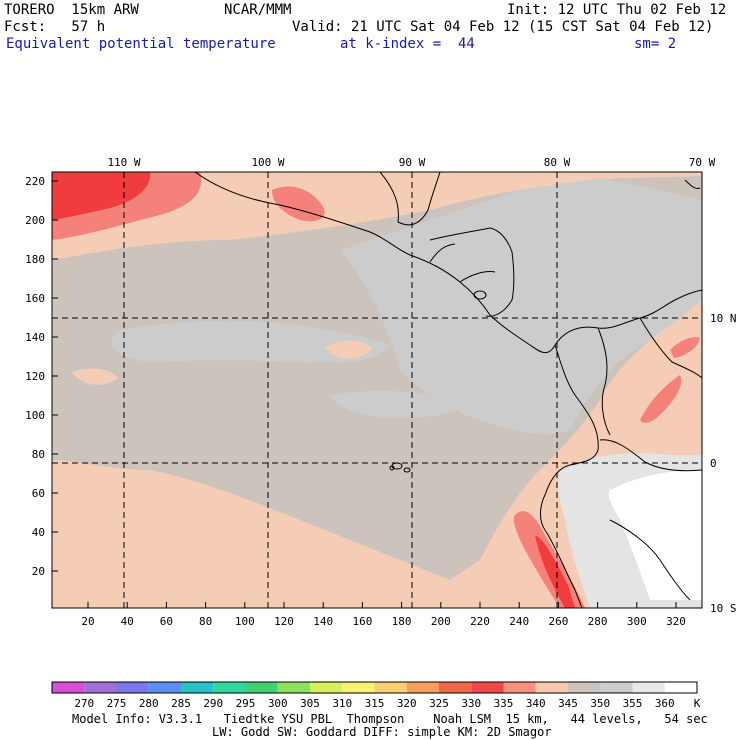 The image size is (740, 740). I want to click on colorbar-label: 305, so click(310, 703).